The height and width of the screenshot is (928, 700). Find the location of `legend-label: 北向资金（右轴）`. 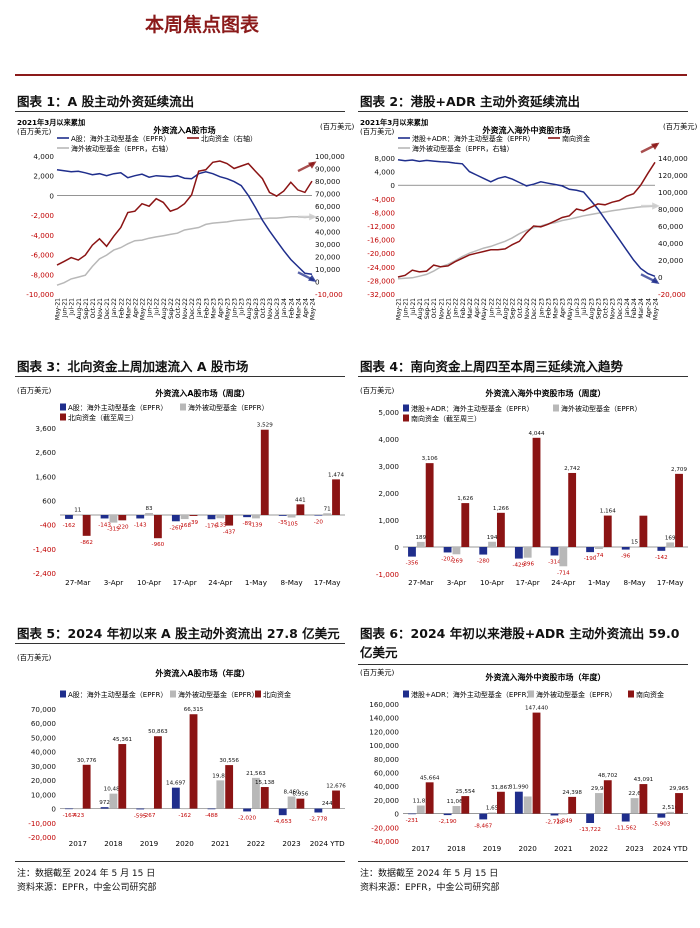

legend-label: 北向资金（右轴） is located at coordinates (229, 138).